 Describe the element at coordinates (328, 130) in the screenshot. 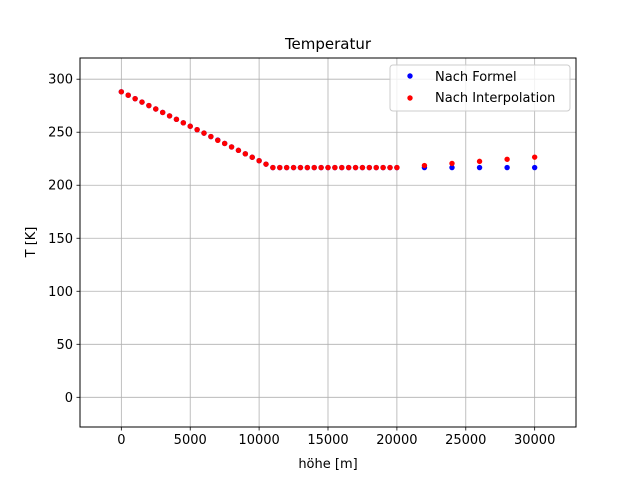

I see `data-points` at that location.